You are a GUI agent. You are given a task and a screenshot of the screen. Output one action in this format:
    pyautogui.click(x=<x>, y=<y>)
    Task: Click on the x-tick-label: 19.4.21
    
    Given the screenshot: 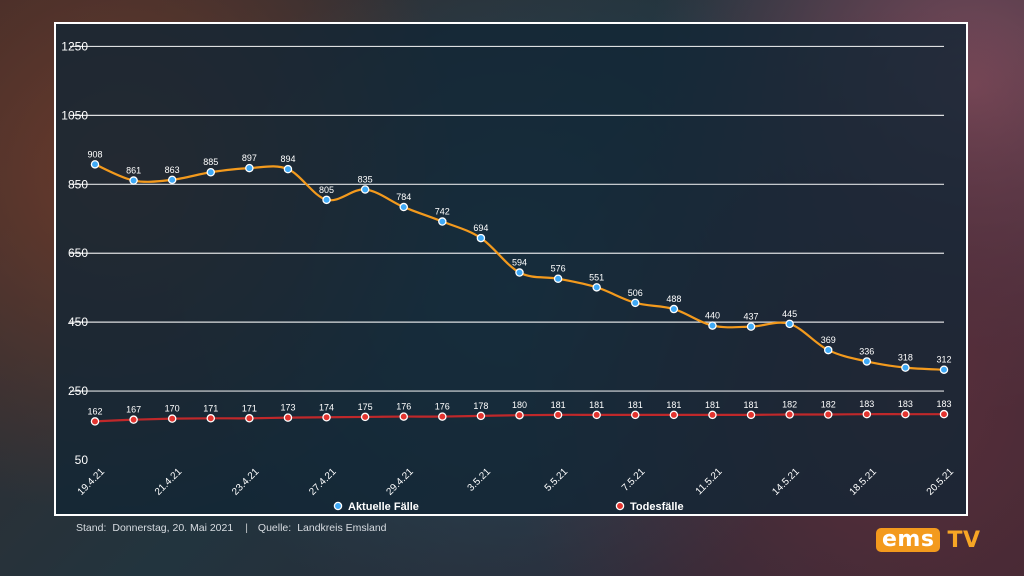 What is the action you would take?
    pyautogui.click(x=92, y=482)
    